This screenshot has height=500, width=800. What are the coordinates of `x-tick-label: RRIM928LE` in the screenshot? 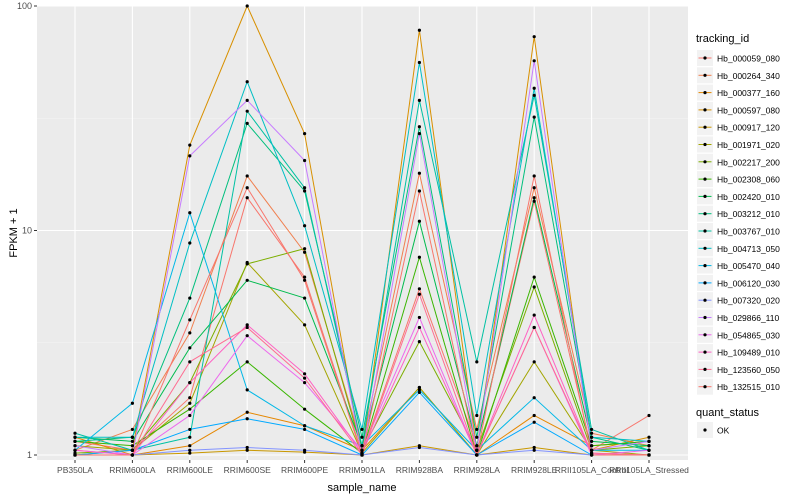 It's located at (534, 470).